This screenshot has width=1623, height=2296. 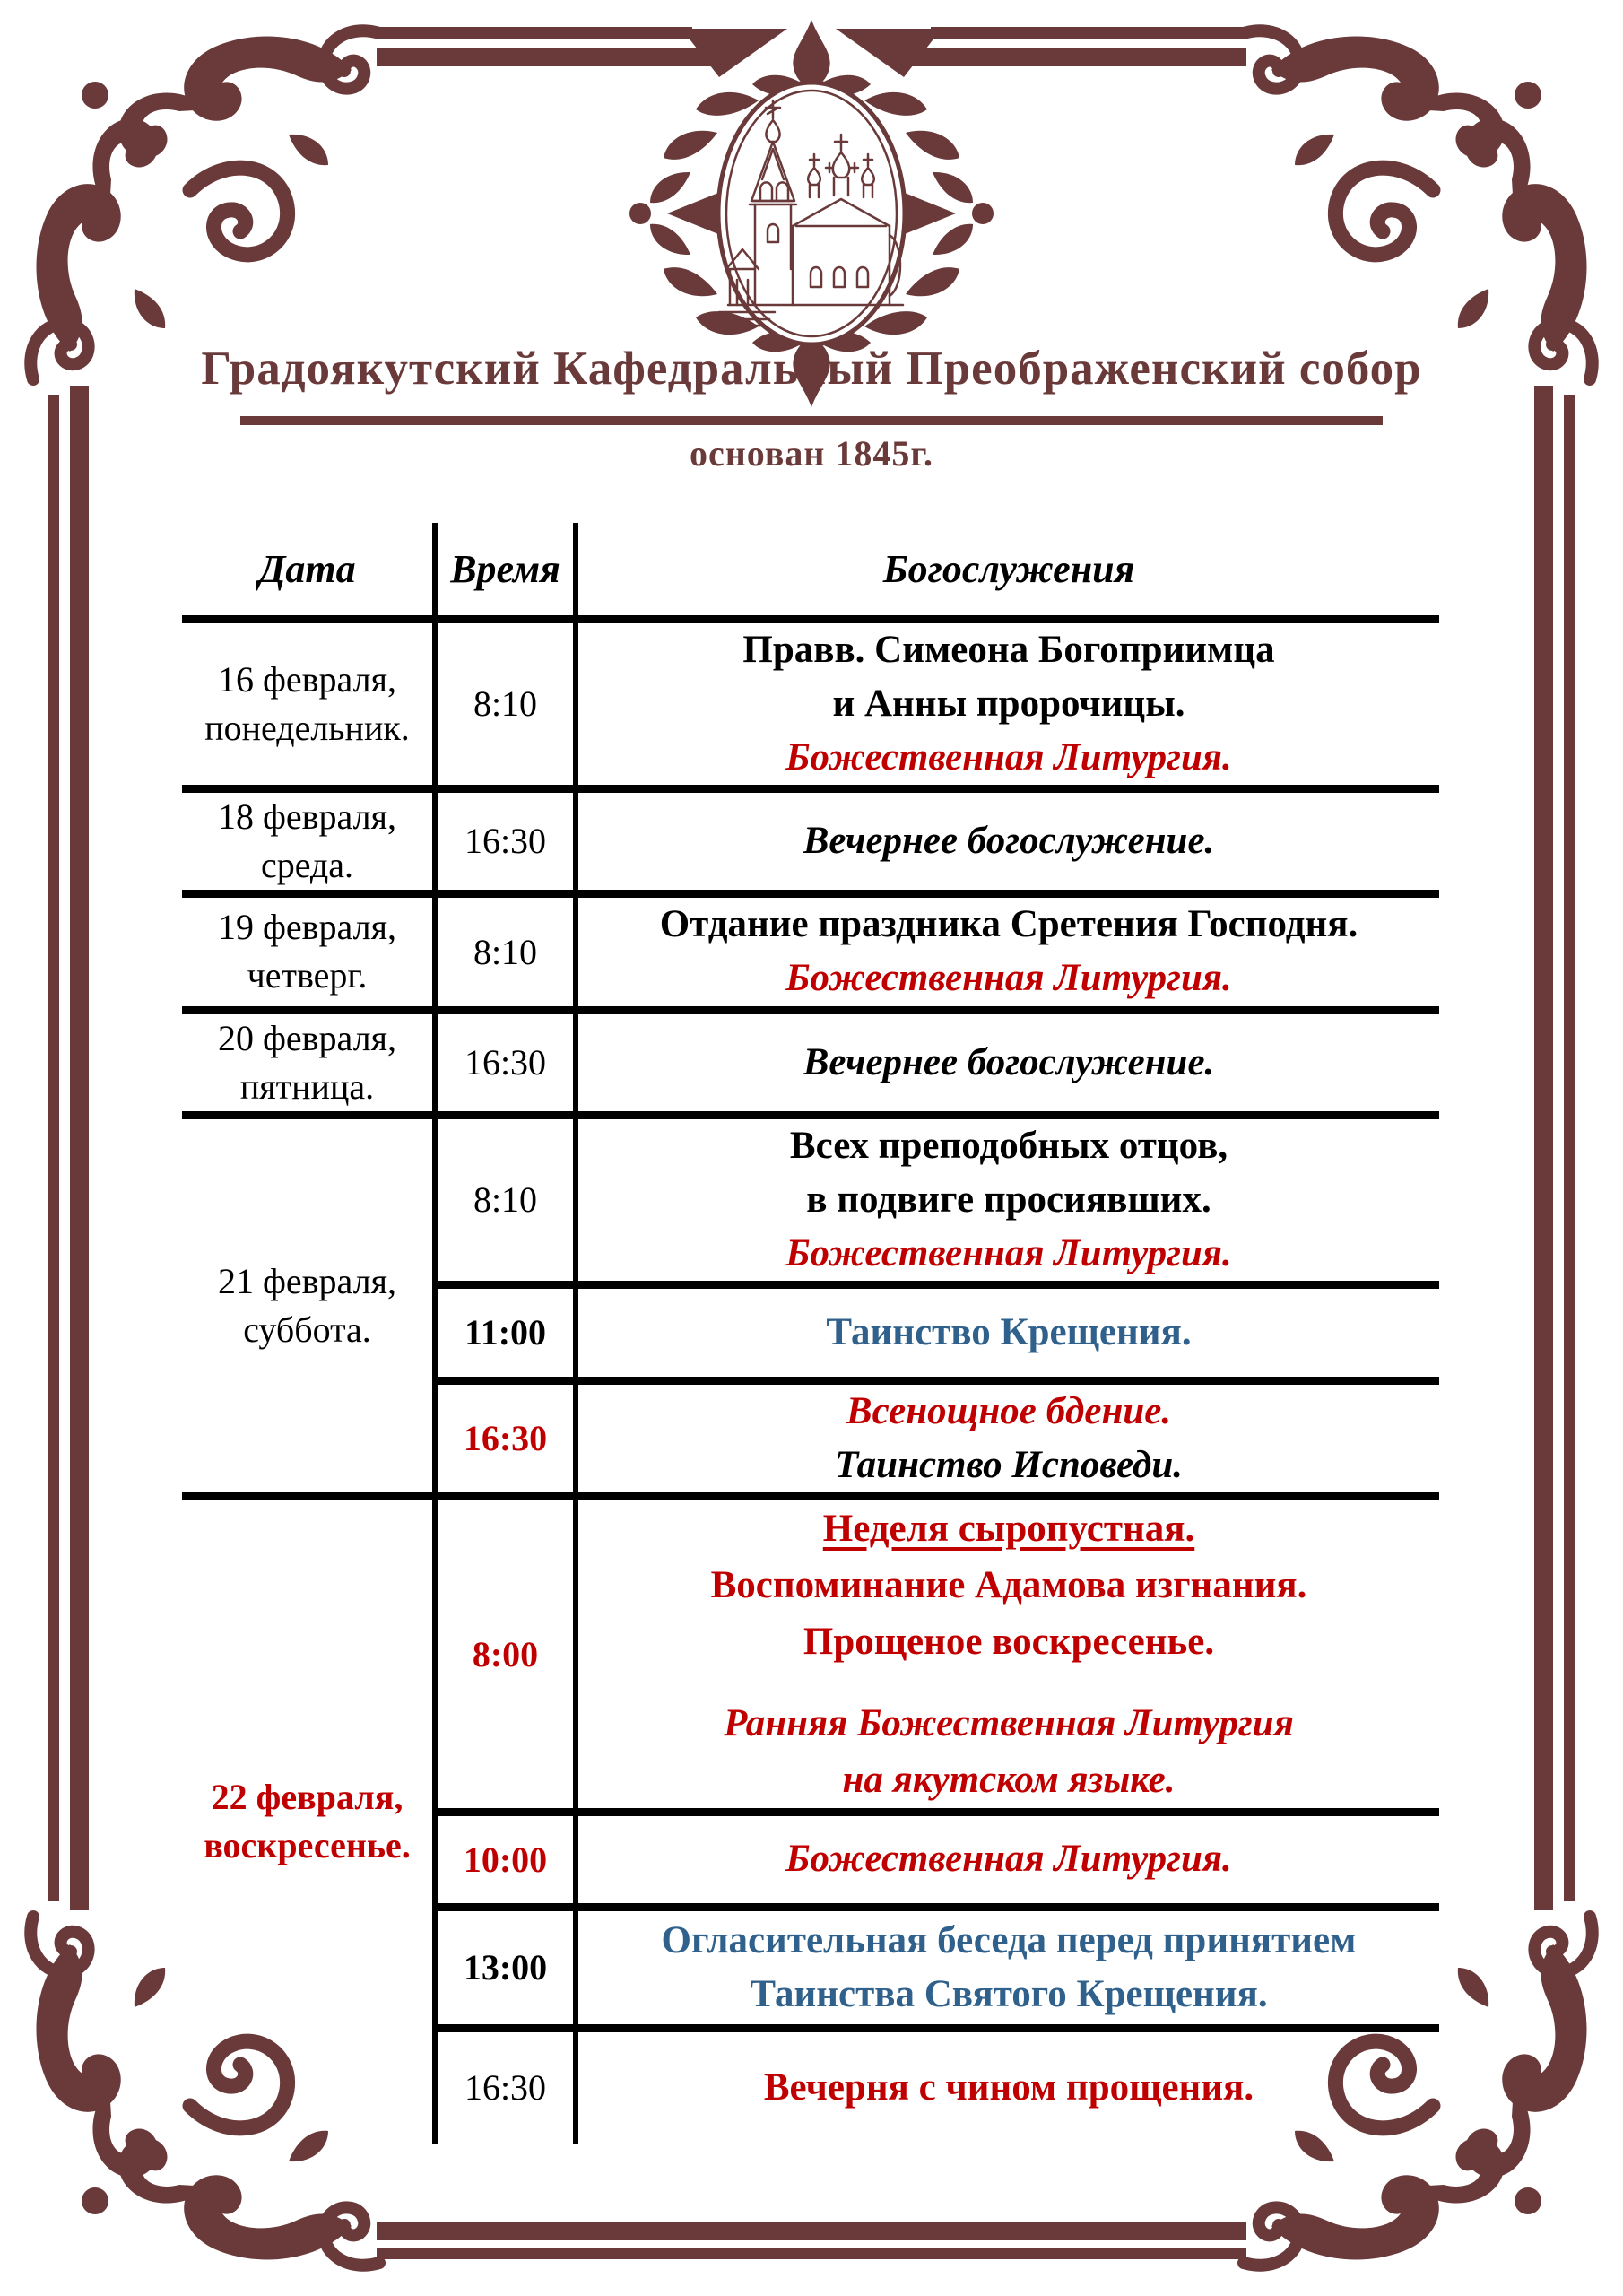 What do you see at coordinates (1009, 1993) in the screenshot?
I see `service-line: Таинства Святого Крещения.` at bounding box center [1009, 1993].